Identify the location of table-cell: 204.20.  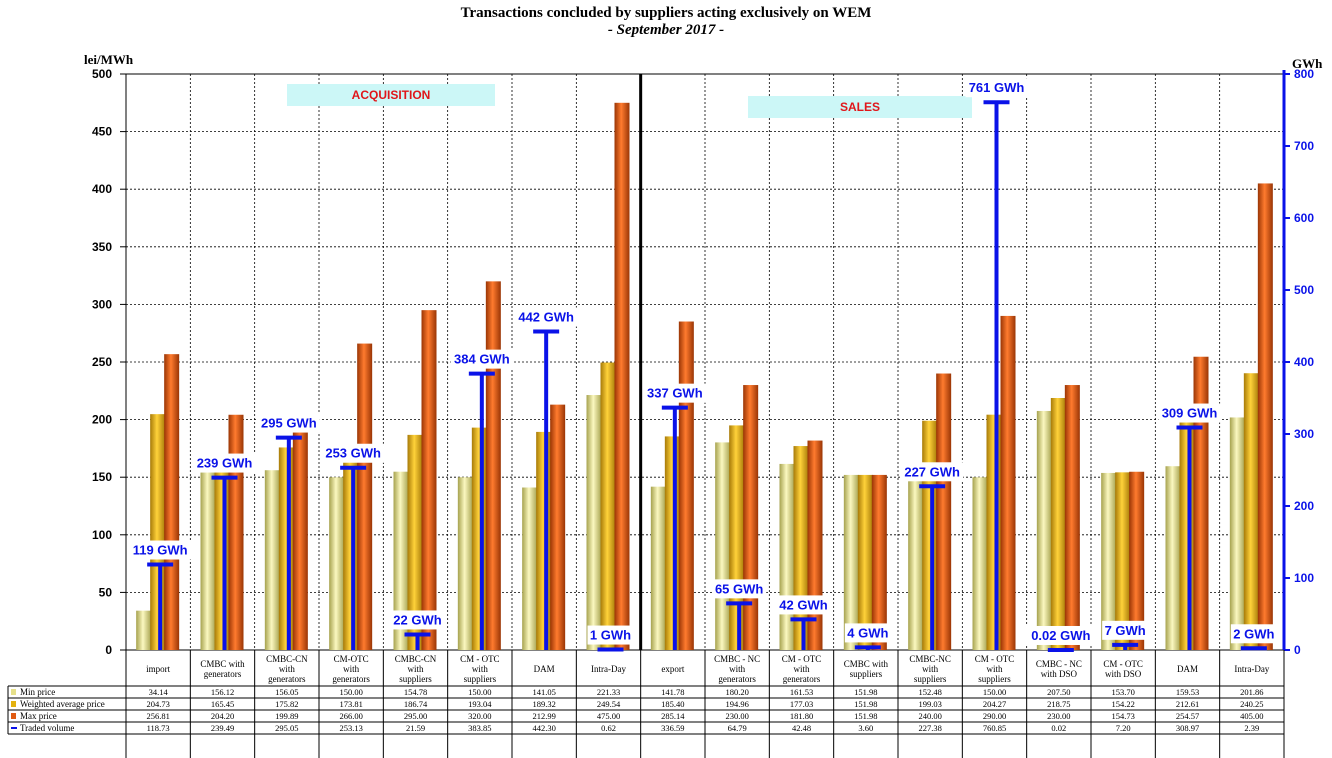
(222, 716).